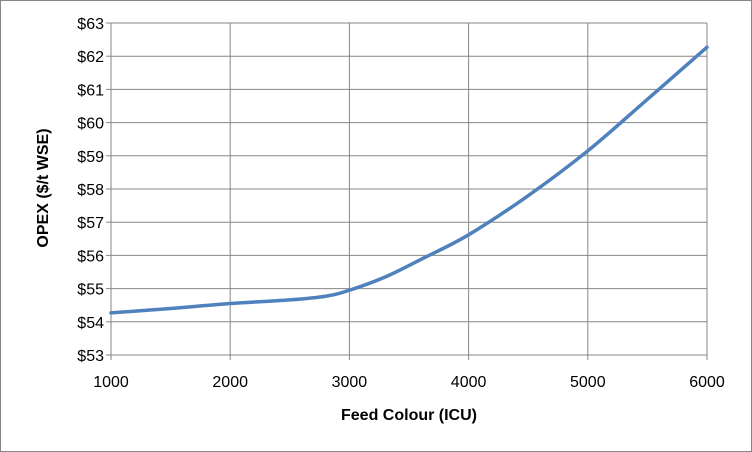 The height and width of the screenshot is (452, 752). Describe the element at coordinates (469, 382) in the screenshot. I see `x-tick-label: 4000` at that location.